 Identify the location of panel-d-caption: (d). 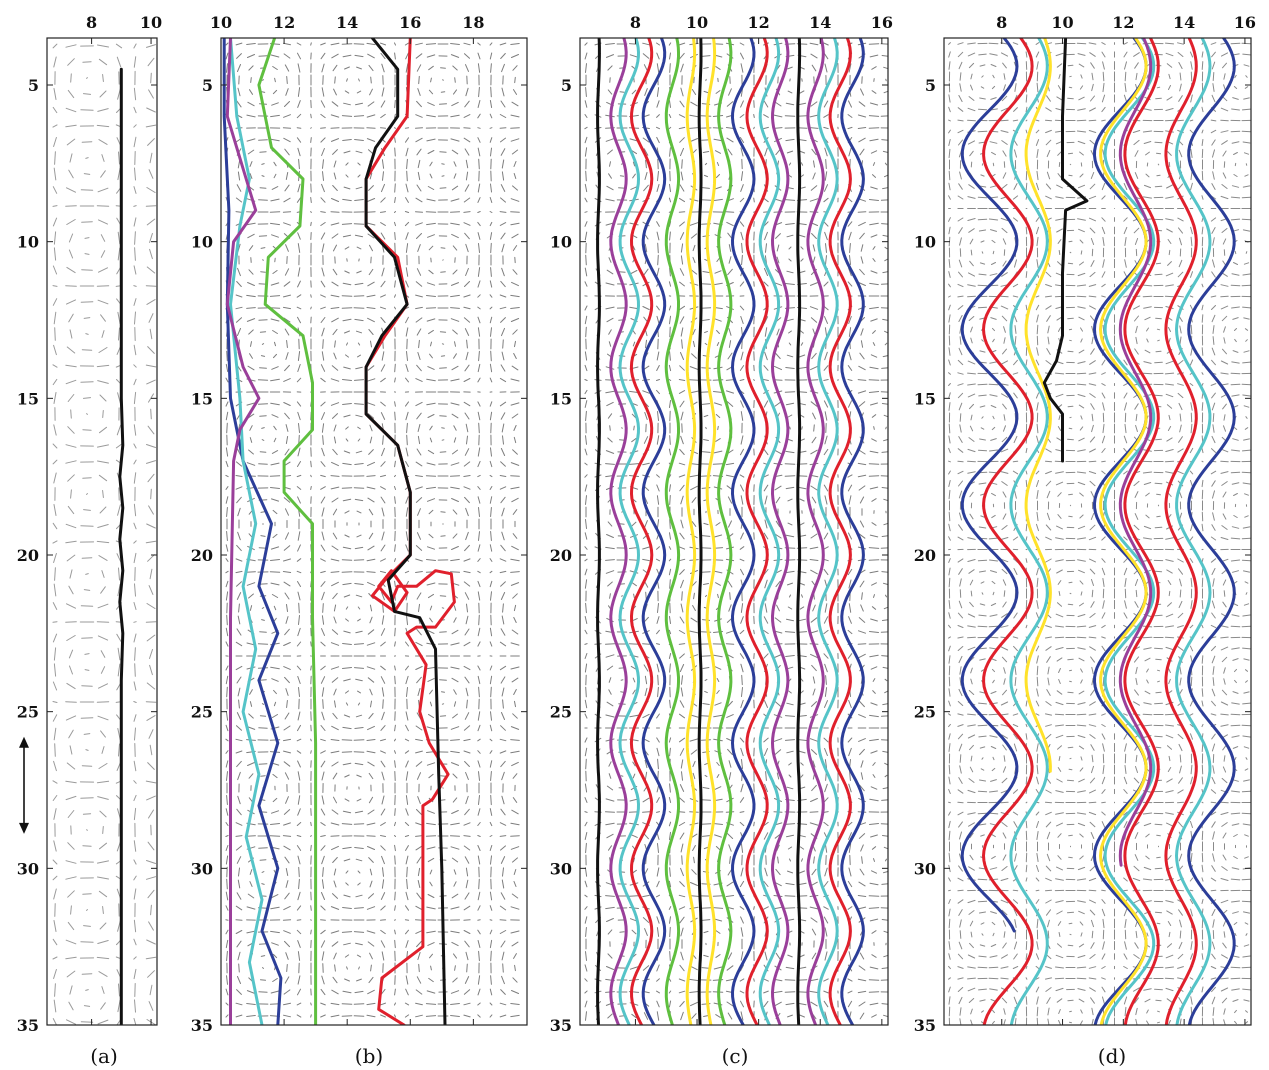
(1112, 1056).